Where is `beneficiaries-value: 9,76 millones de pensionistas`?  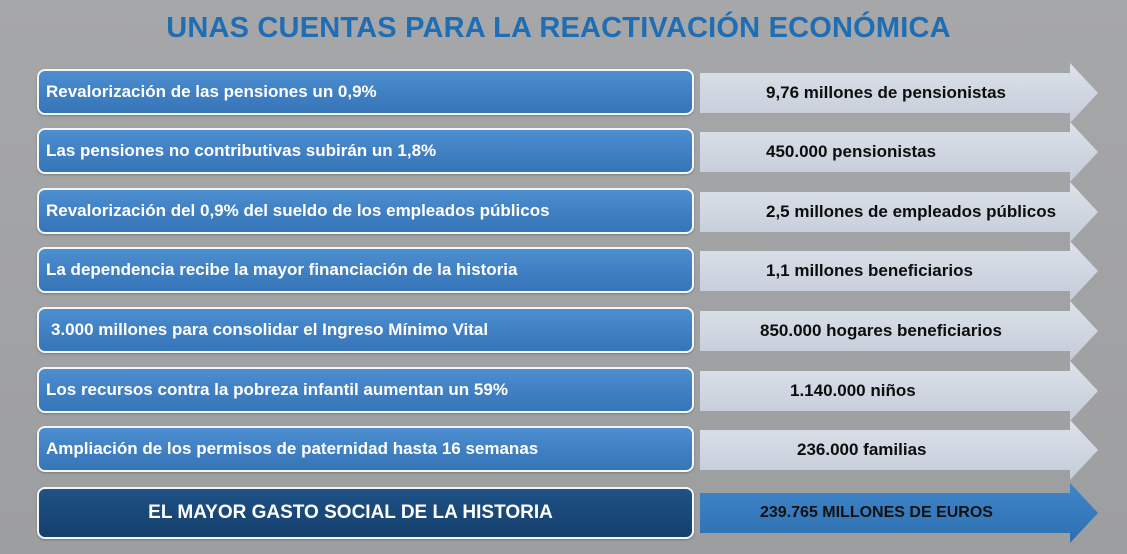
beneficiaries-value: 9,76 millones de pensionistas is located at coordinates (886, 92).